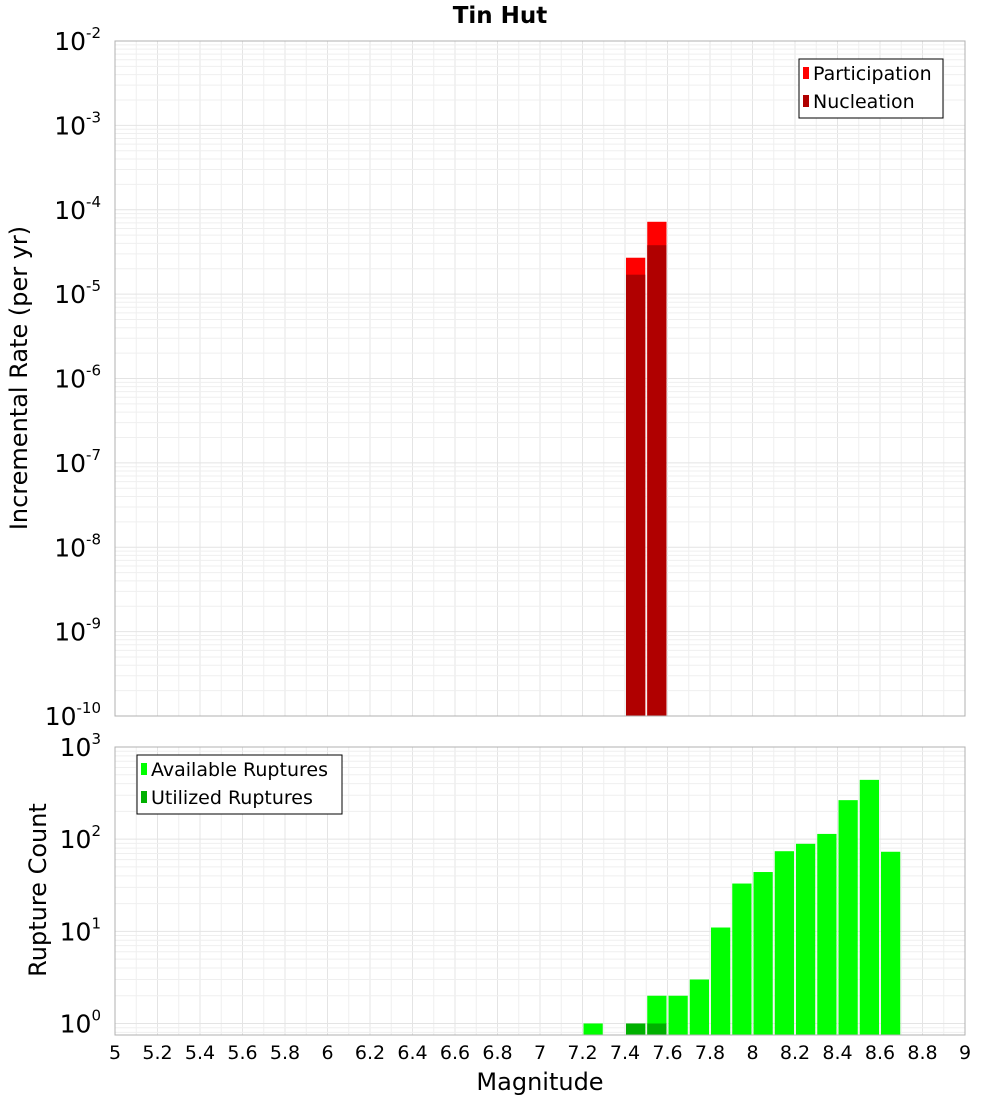  What do you see at coordinates (242, 1053) in the screenshot?
I see `x-tick-label: 5.6` at bounding box center [242, 1053].